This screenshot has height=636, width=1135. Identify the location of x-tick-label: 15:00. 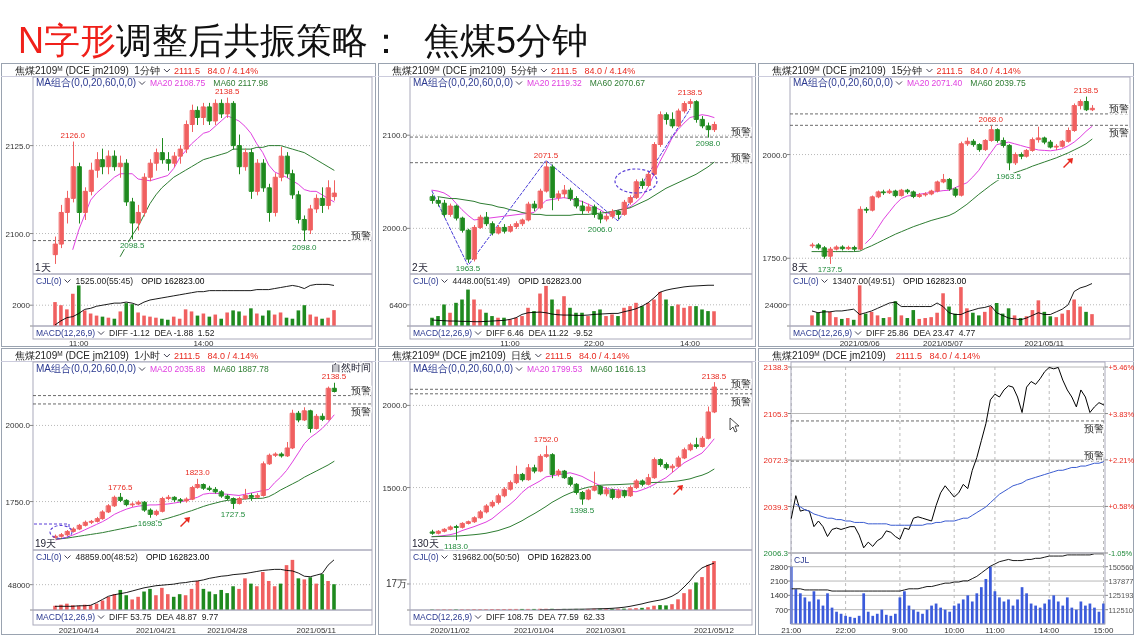
(1104, 630).